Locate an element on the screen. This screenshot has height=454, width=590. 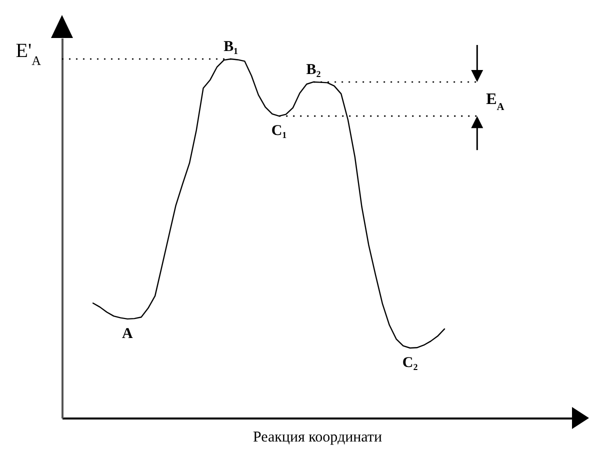
x-axis-title: Реакция координати is located at coordinates (317, 438).